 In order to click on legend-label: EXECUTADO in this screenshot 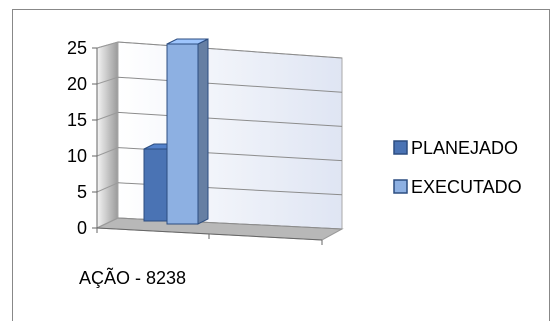, I will do `click(466, 187)`.